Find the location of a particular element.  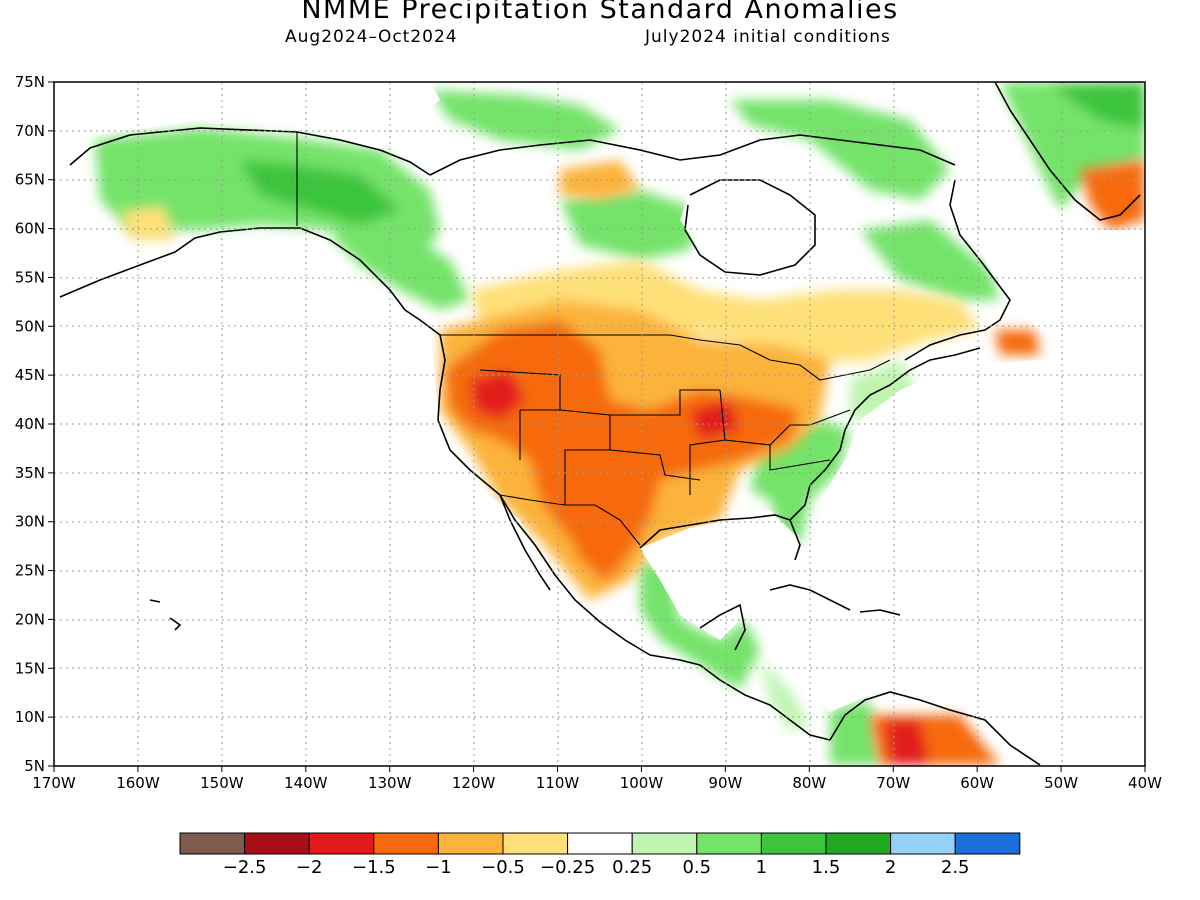

colorbar-label: 1 is located at coordinates (761, 867).